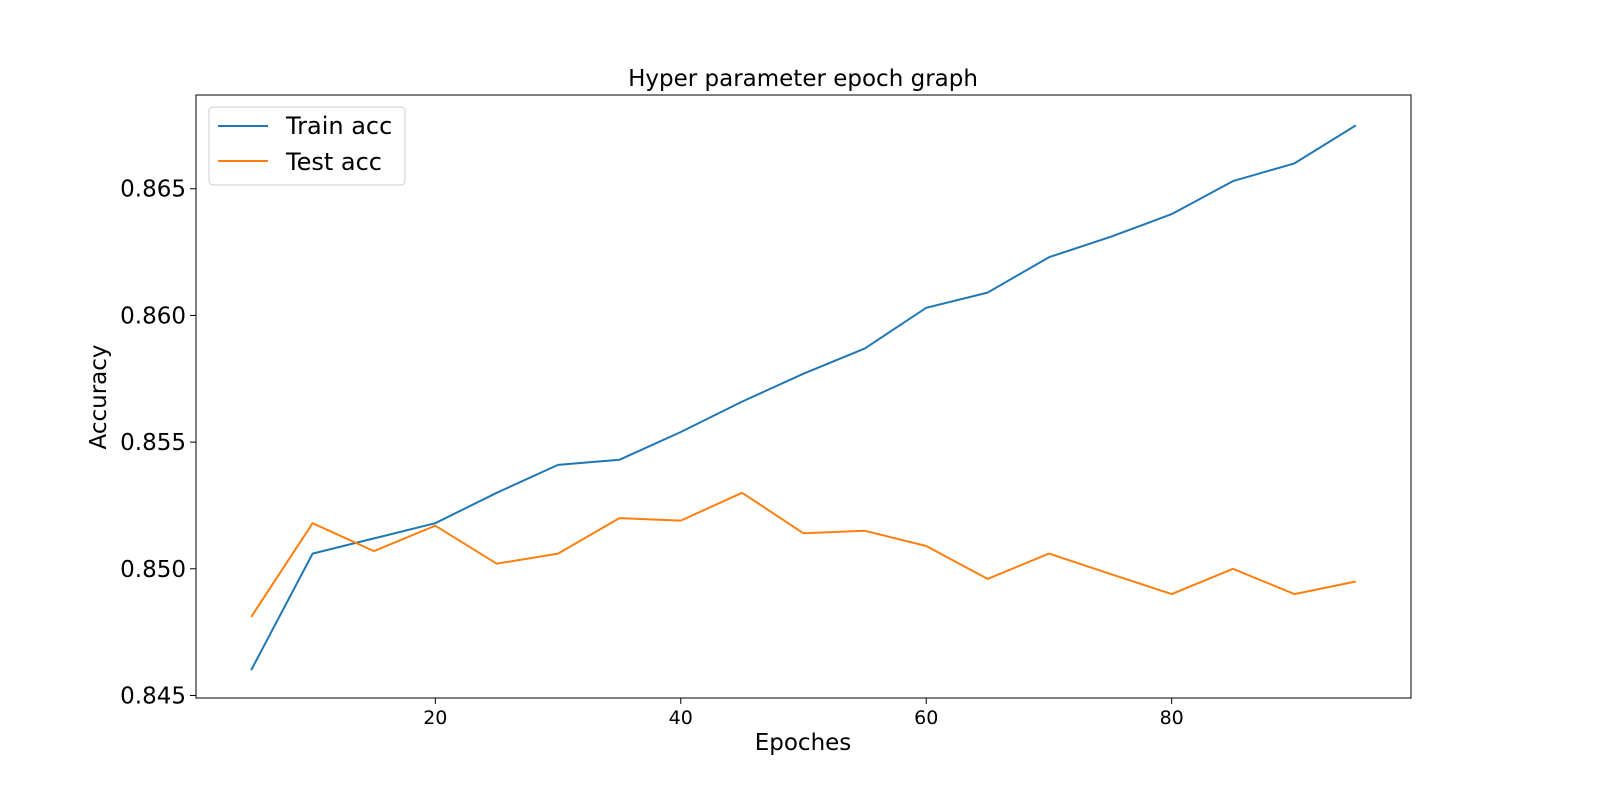 The height and width of the screenshot is (800, 1600). Describe the element at coordinates (681, 718) in the screenshot. I see `x-tick-label: 40` at that location.